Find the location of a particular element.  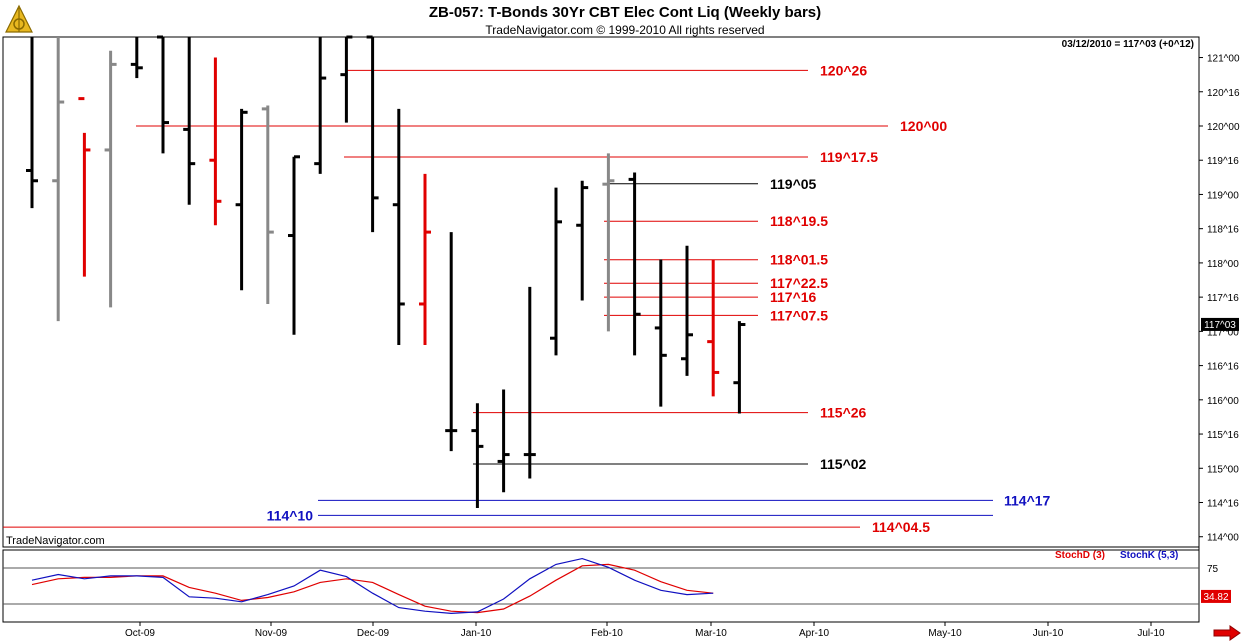

level-label: 120^00 is located at coordinates (923, 126).